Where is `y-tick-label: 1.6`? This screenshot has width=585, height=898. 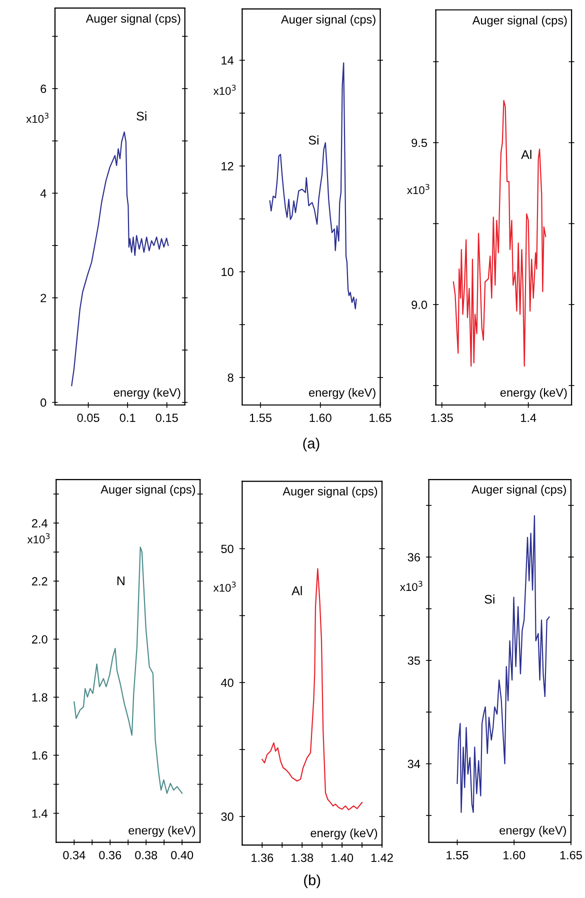 y-tick-label: 1.6 is located at coordinates (40, 755).